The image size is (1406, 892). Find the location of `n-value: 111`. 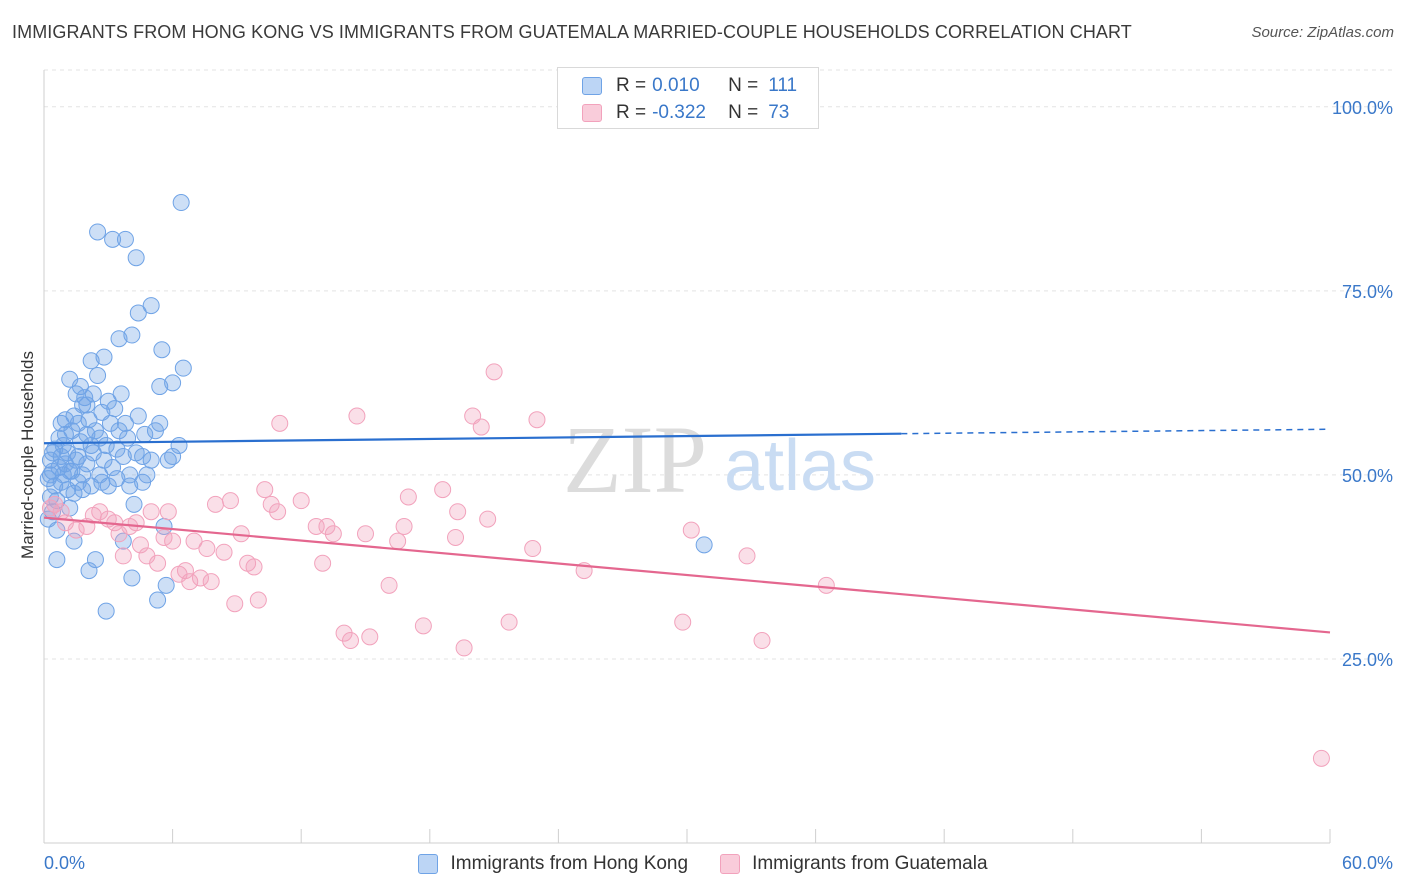

n-value: 111 is located at coordinates (783, 85).